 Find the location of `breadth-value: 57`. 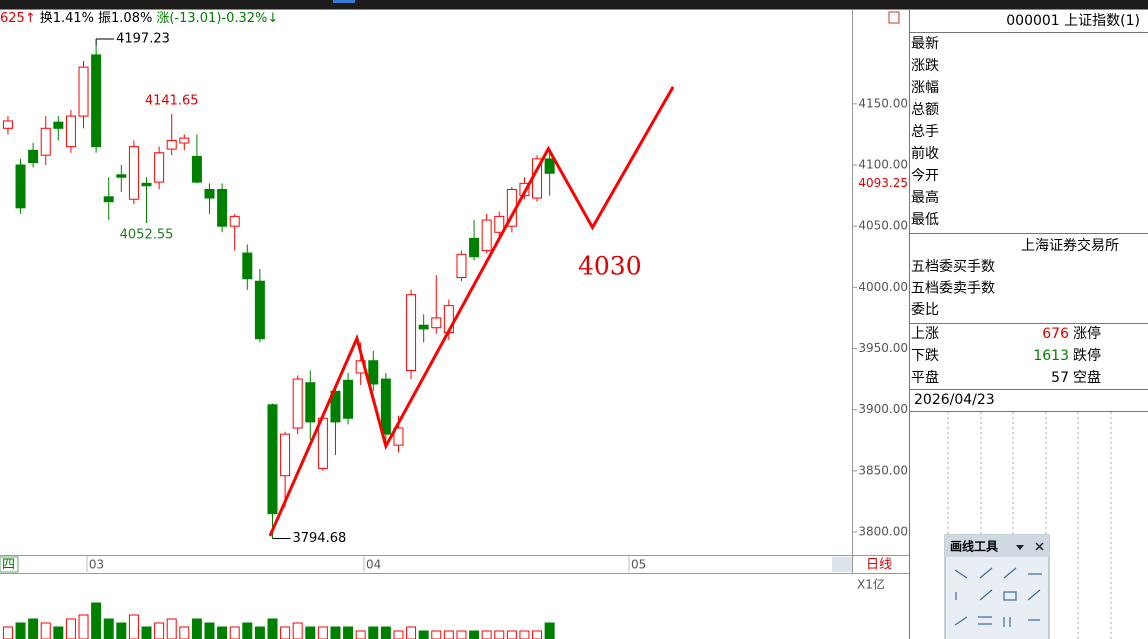

breadth-value: 57 is located at coordinates (1060, 378).